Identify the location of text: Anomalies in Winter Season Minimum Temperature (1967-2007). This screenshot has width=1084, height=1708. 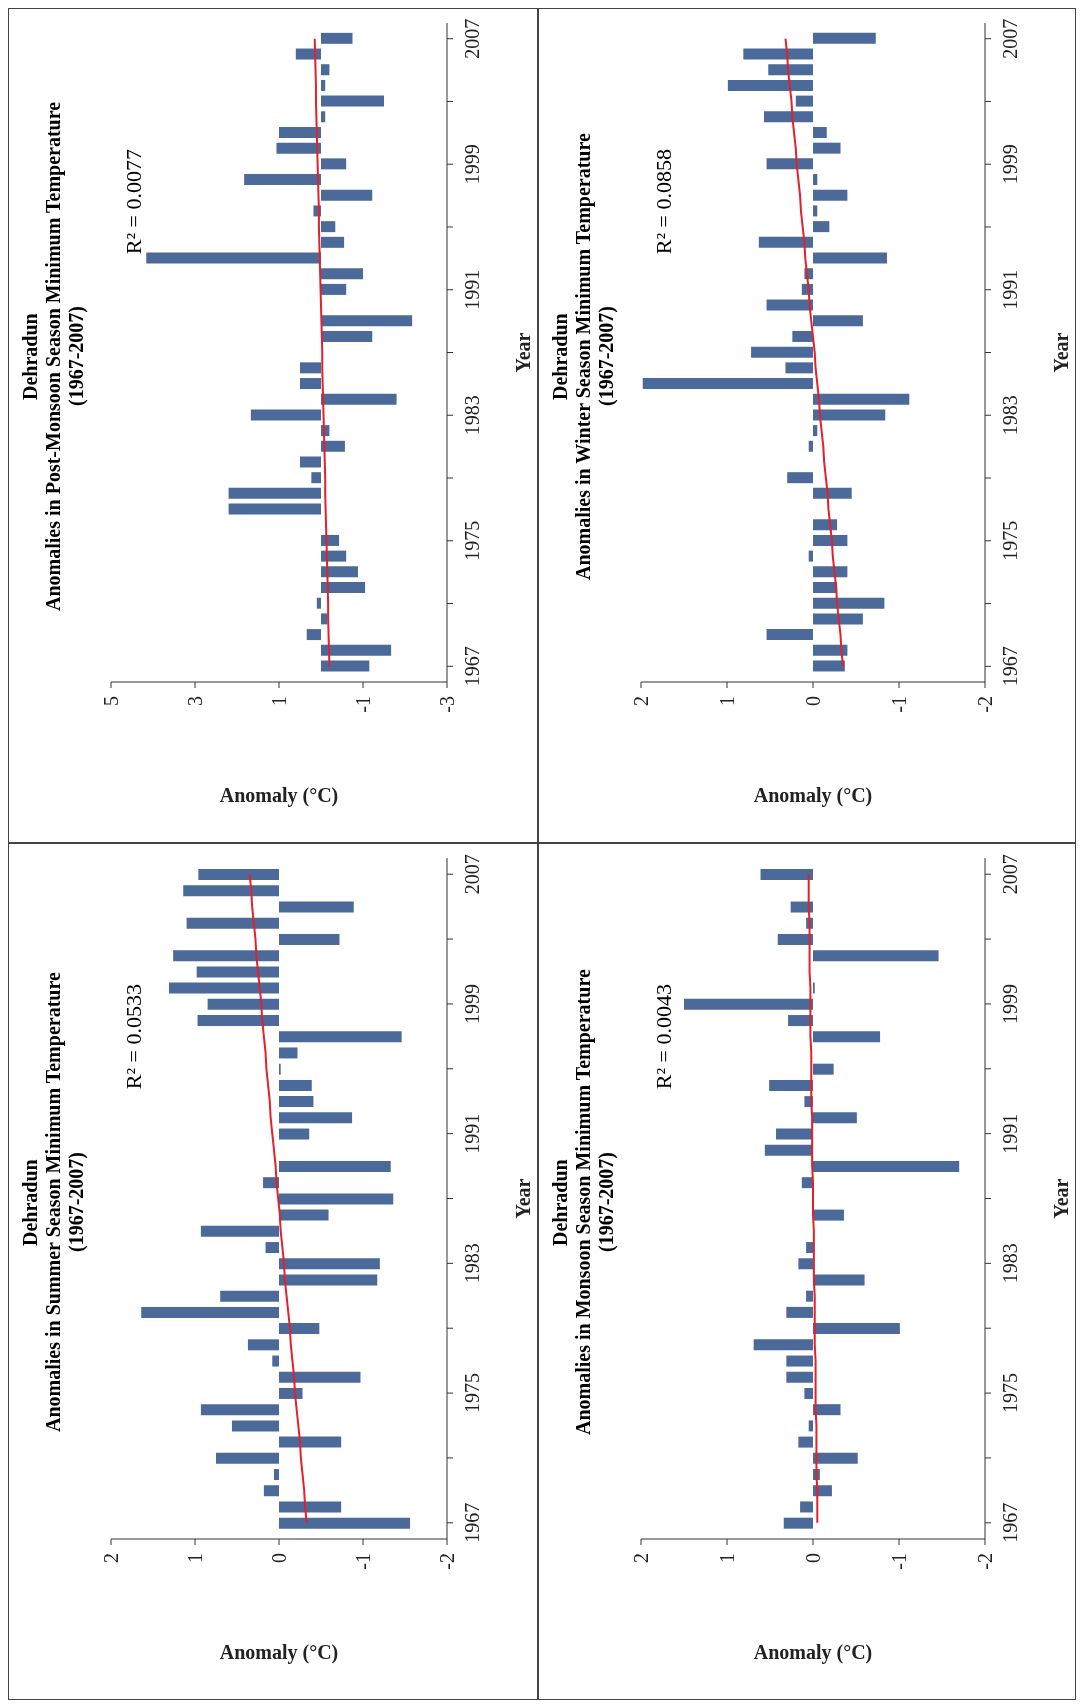
(595, 357).